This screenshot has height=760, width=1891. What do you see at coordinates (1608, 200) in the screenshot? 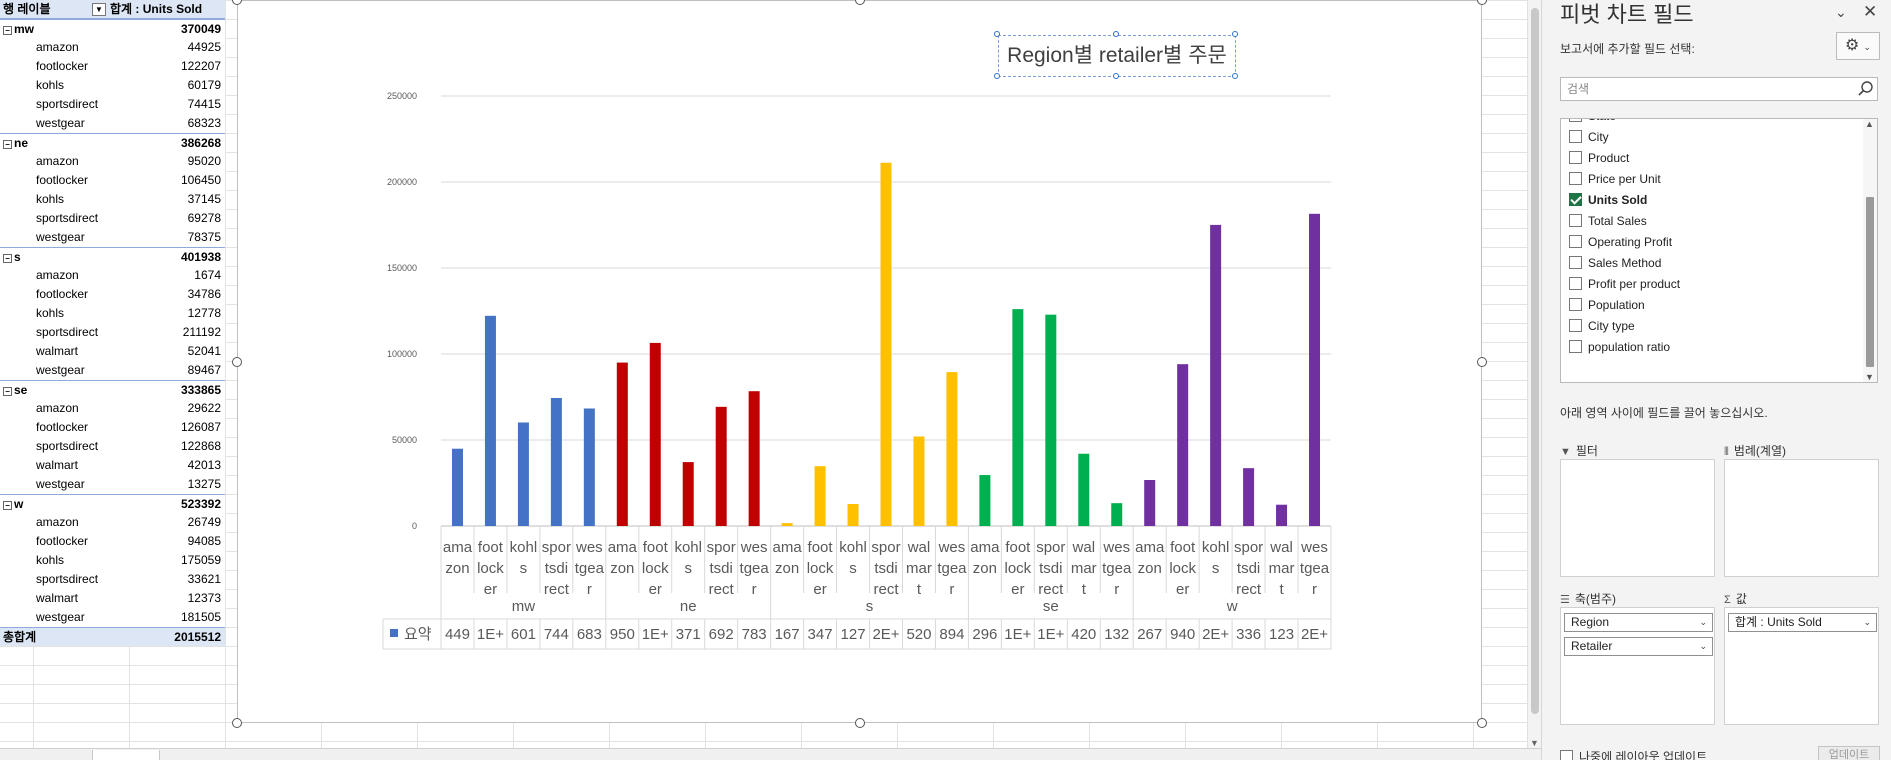
I see `field-item: Units Sold` at bounding box center [1608, 200].